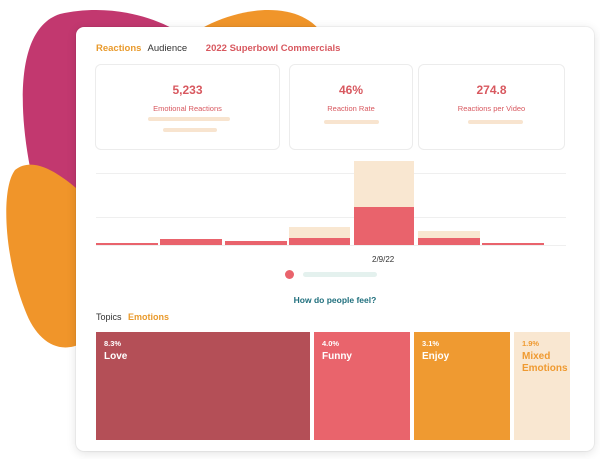 This screenshot has height=459, width=600. What do you see at coordinates (113, 343) in the screenshot?
I see `emotion-percent: 8.3%` at bounding box center [113, 343].